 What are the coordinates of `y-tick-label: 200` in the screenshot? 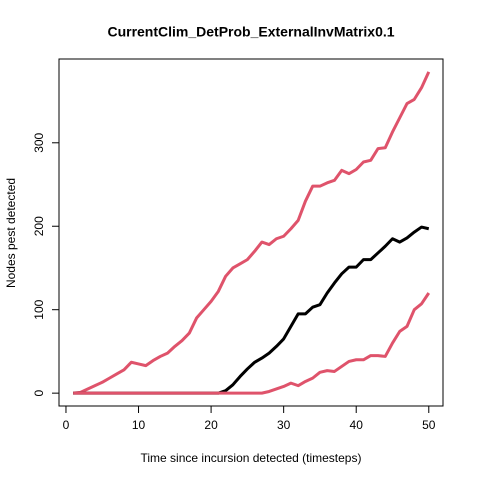 It's located at (39, 226).